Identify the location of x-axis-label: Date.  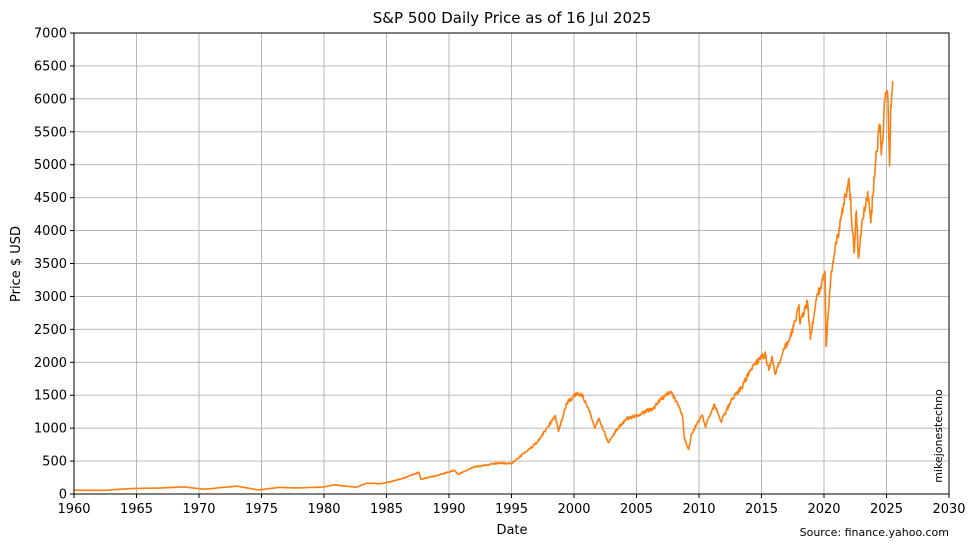
(511, 530).